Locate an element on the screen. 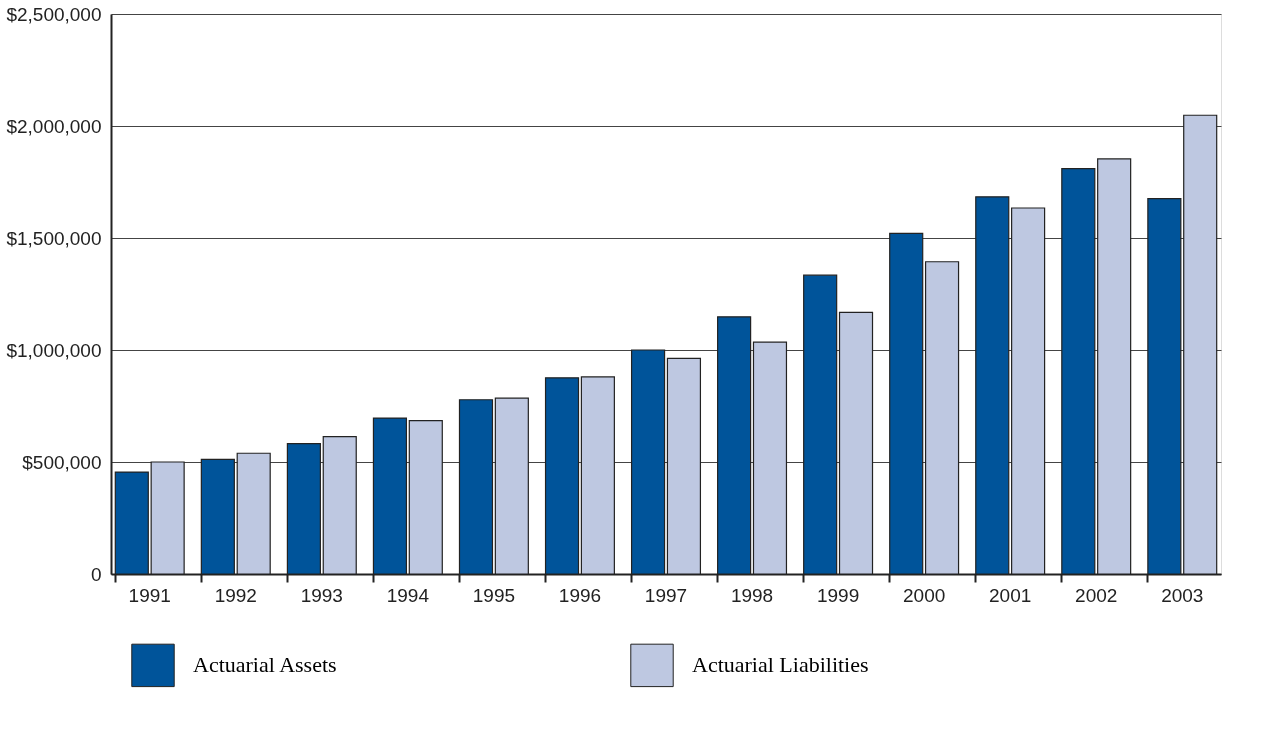  x-tick-label: 1996 is located at coordinates (580, 595).